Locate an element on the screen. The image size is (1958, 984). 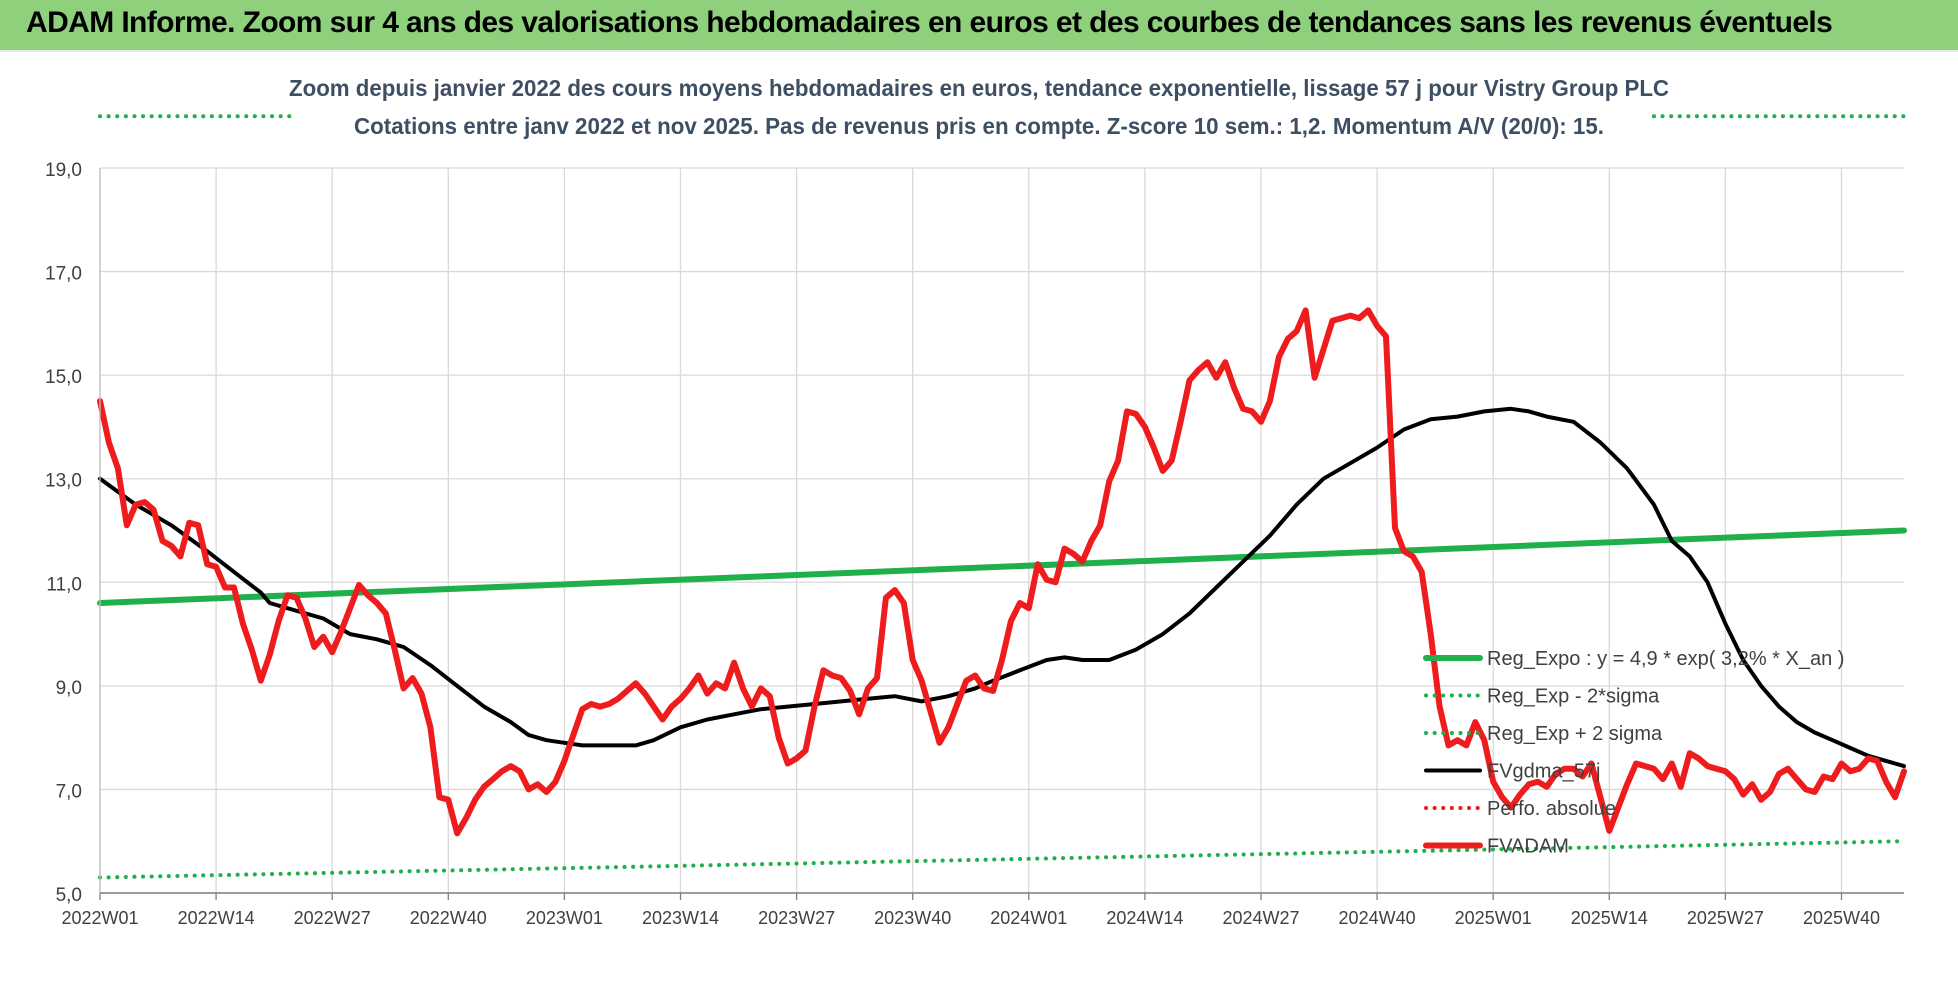
legend-fvadam: FVADAM is located at coordinates (1496, 847).